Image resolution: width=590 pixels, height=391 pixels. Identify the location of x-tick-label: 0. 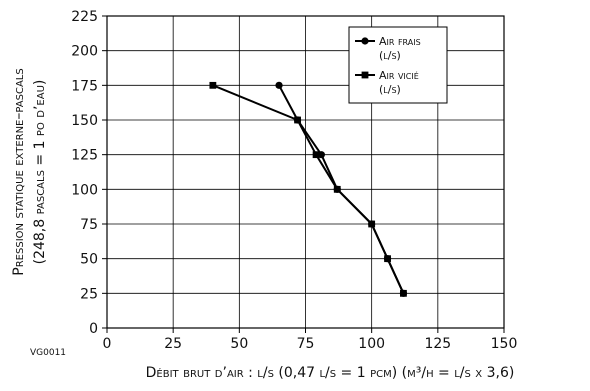
(107, 344).